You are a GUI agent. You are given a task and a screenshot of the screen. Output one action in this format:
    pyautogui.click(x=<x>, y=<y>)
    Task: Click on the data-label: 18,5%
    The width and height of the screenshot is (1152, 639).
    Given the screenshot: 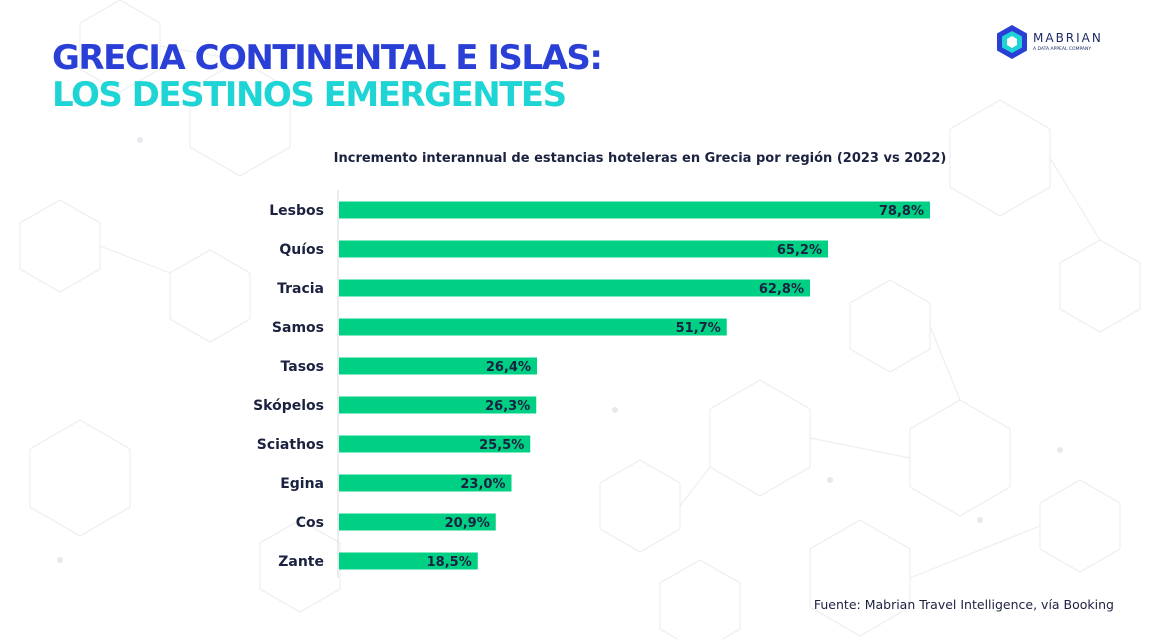 What is the action you would take?
    pyautogui.click(x=449, y=562)
    